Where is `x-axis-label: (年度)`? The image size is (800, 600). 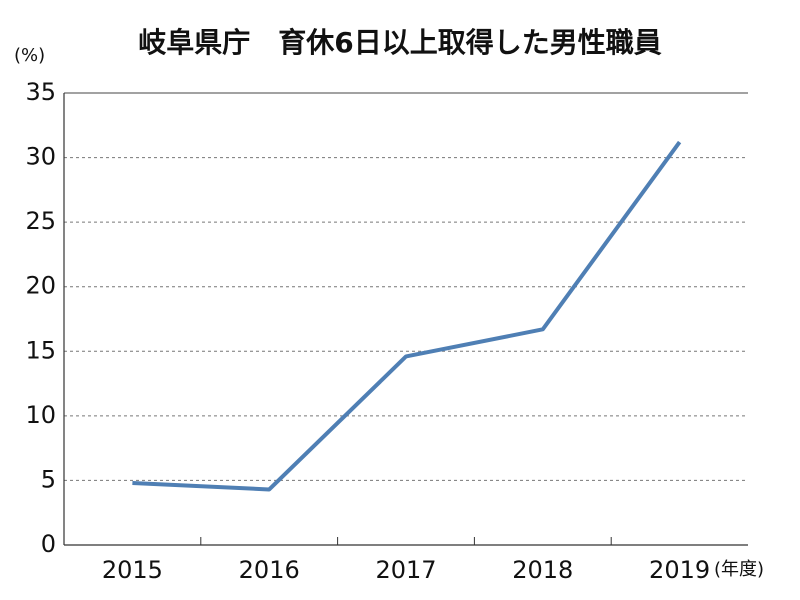
x-axis-label: (年度) is located at coordinates (739, 569).